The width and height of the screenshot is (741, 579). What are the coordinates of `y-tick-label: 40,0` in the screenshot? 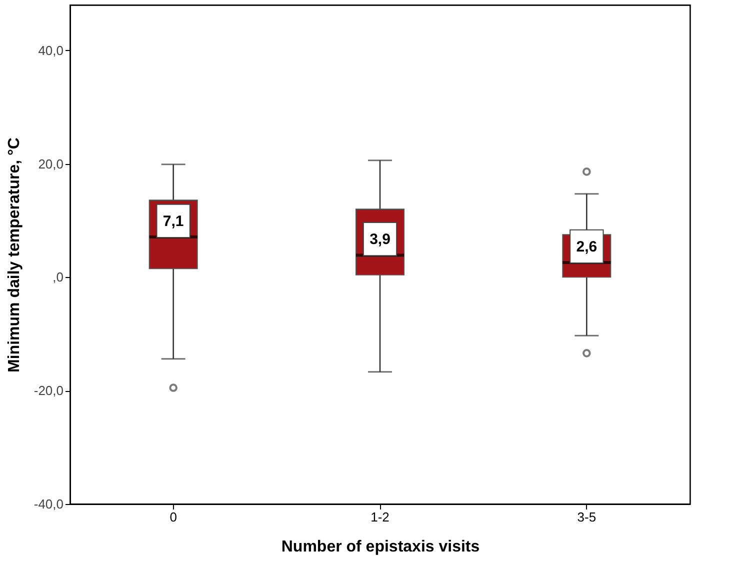 It's located at (51, 50).